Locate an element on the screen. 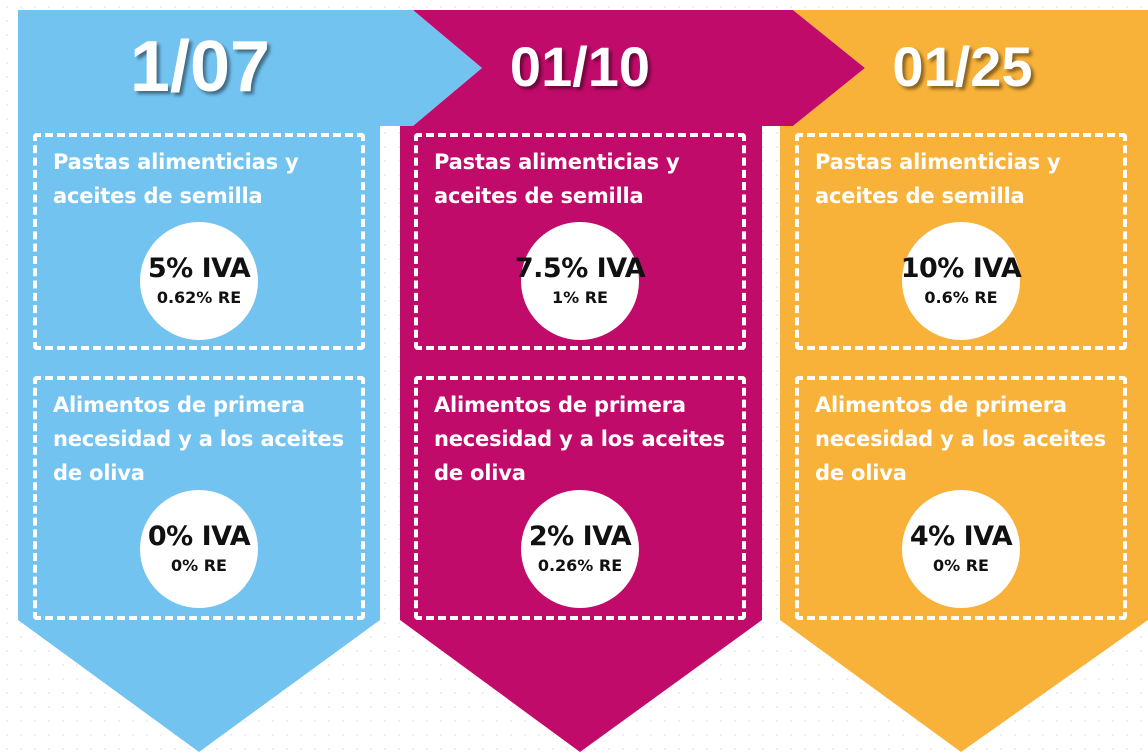 Image resolution: width=1148 pixels, height=755 pixels. rate-badge: 7.5% IVA 1% RE is located at coordinates (580, 281).